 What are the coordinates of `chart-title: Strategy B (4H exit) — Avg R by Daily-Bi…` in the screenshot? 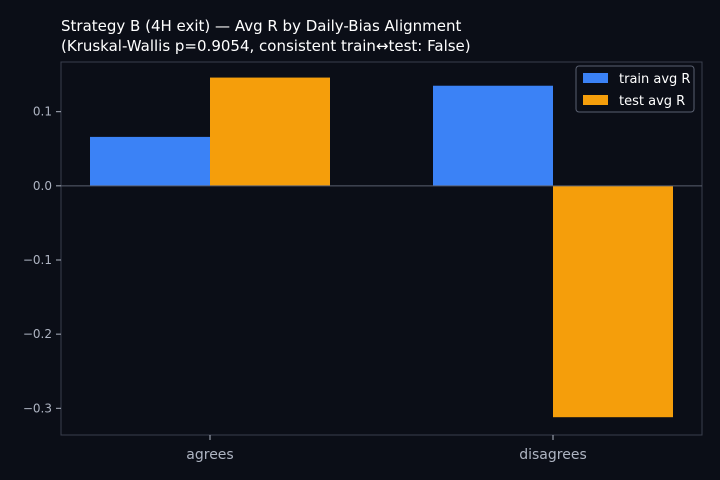 It's located at (261, 26).